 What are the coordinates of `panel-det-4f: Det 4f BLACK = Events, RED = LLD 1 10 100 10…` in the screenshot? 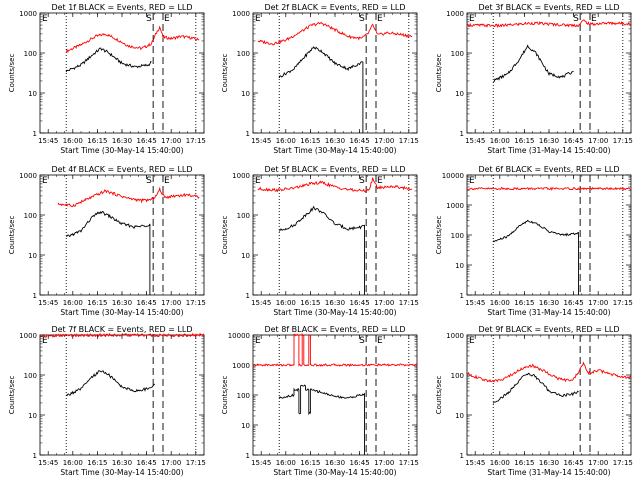 It's located at (107, 241).